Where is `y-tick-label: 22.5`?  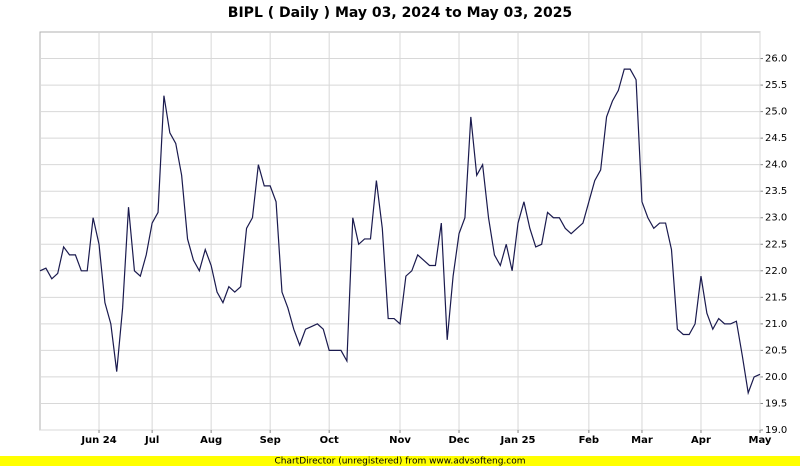 y-tick-label: 22.5 is located at coordinates (776, 244).